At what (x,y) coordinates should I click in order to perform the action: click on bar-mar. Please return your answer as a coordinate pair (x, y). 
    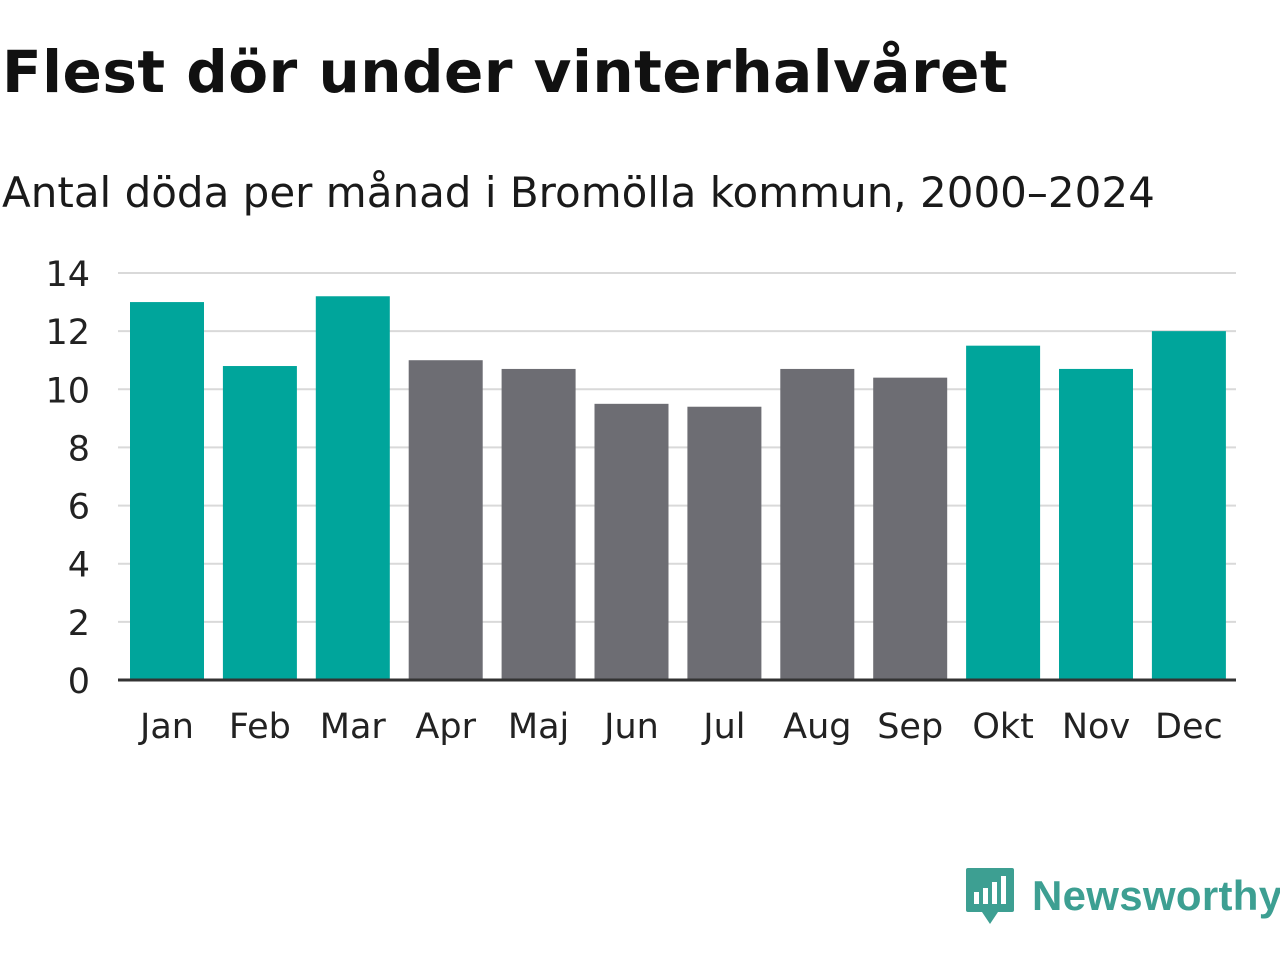
    Looking at the image, I should click on (352, 488).